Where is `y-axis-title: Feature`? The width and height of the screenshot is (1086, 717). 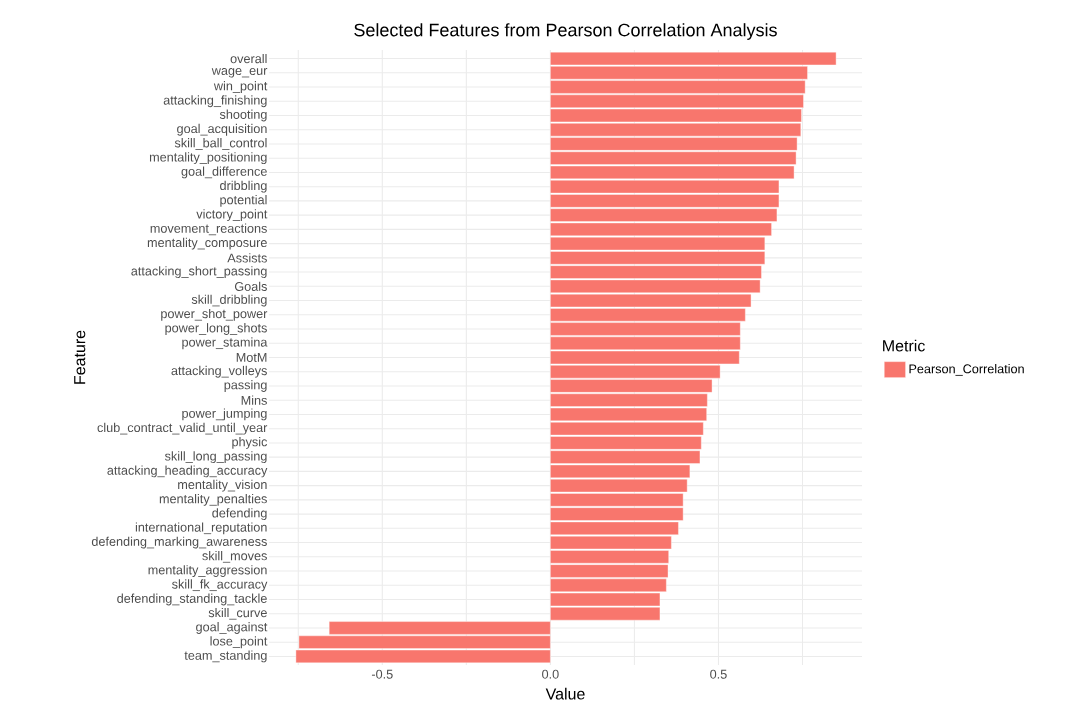
y-axis-title: Feature is located at coordinates (80, 357).